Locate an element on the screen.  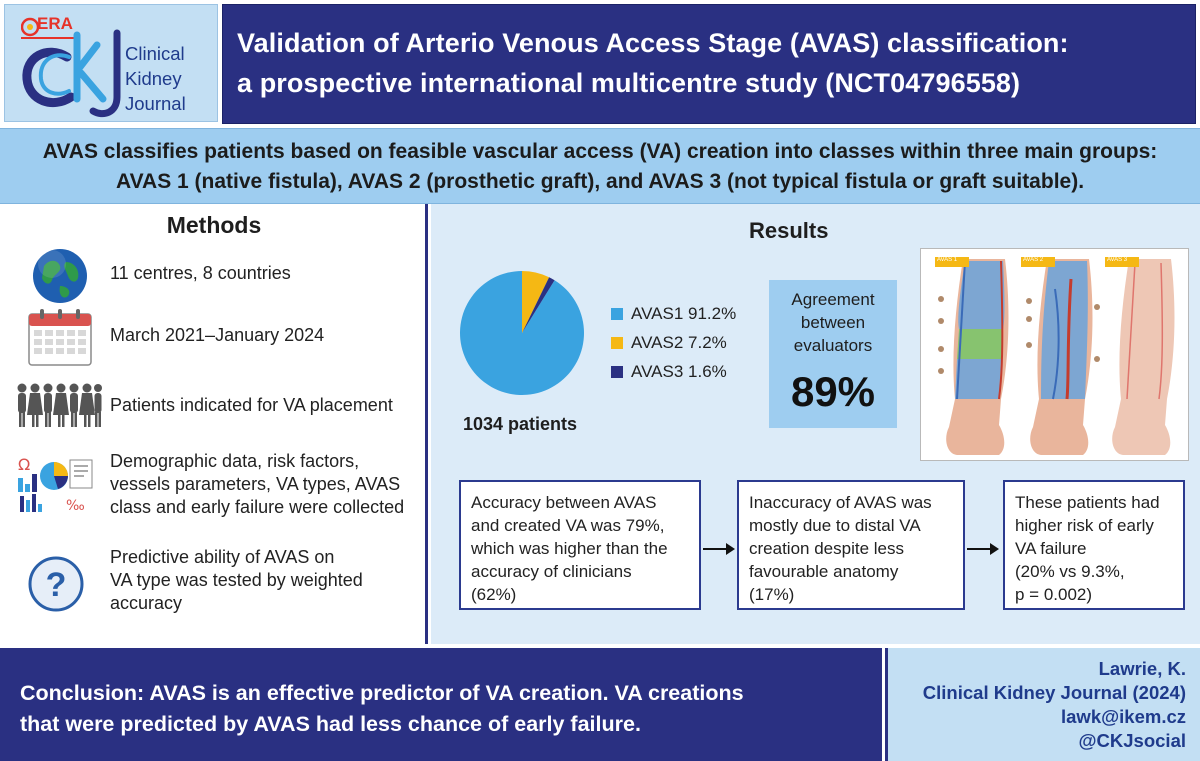
ckj-icon is located at coordinates (71, 73).